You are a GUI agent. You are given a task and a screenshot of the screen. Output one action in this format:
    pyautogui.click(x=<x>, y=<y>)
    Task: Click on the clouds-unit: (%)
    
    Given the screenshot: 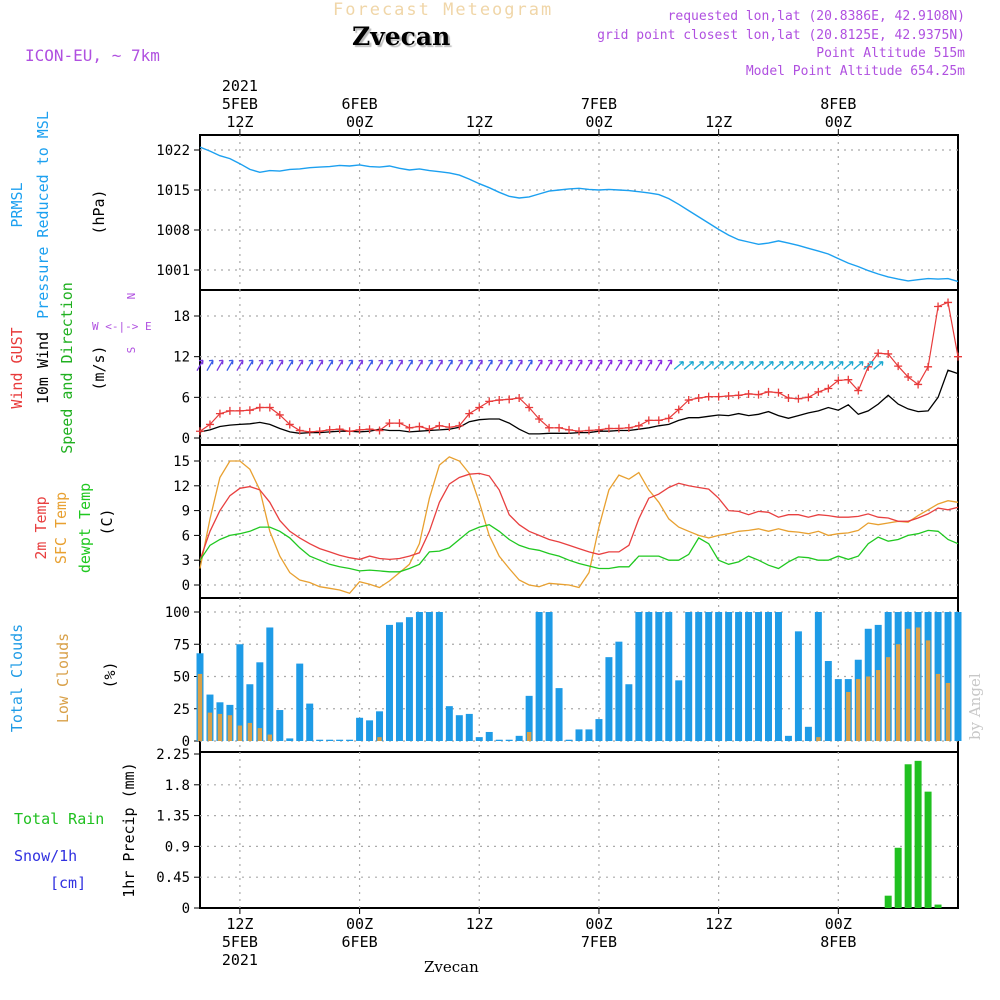 What is the action you would take?
    pyautogui.click(x=110, y=674)
    